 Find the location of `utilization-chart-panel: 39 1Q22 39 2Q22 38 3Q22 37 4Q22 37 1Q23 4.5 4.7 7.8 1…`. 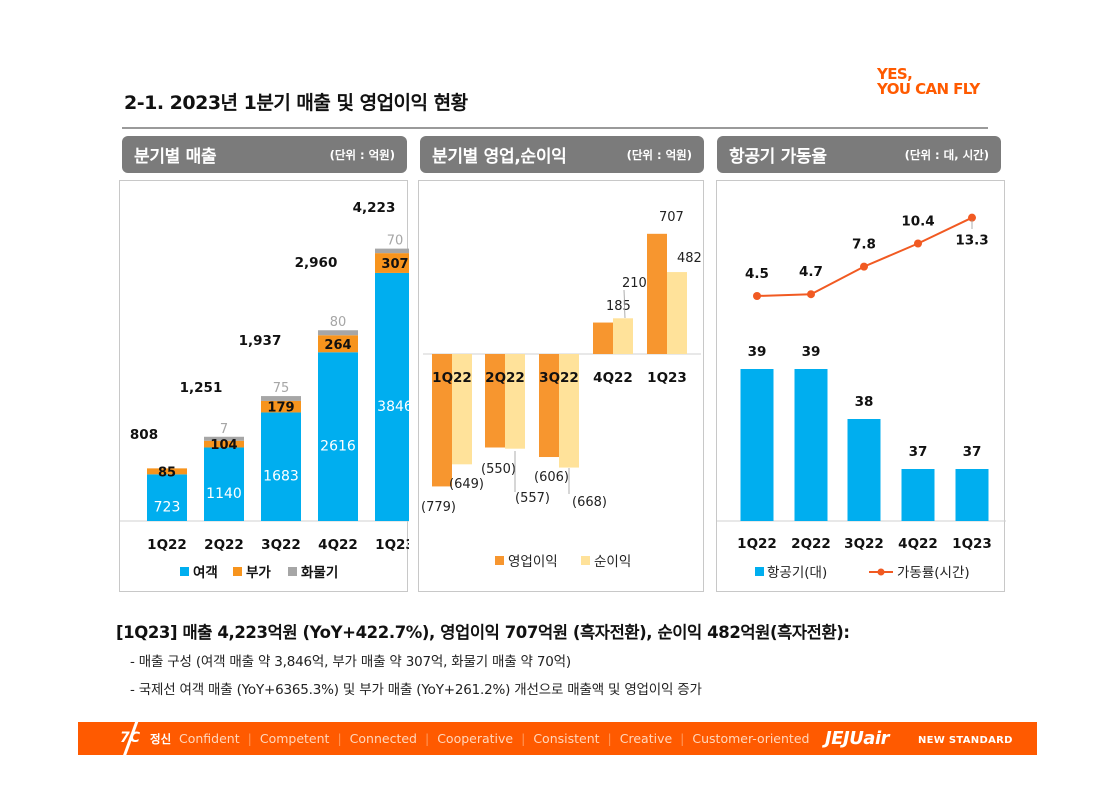

utilization-chart-panel: 39 1Q22 39 2Q22 38 3Q22 37 4Q22 37 1Q23 4.5 4.7 7.8 1… is located at coordinates (861, 386).